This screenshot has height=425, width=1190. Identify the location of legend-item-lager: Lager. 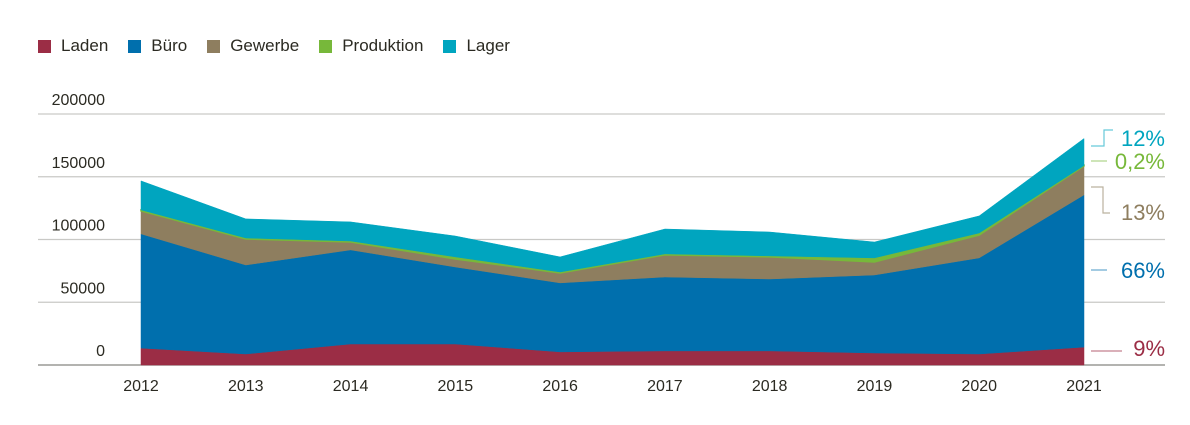
(476, 46).